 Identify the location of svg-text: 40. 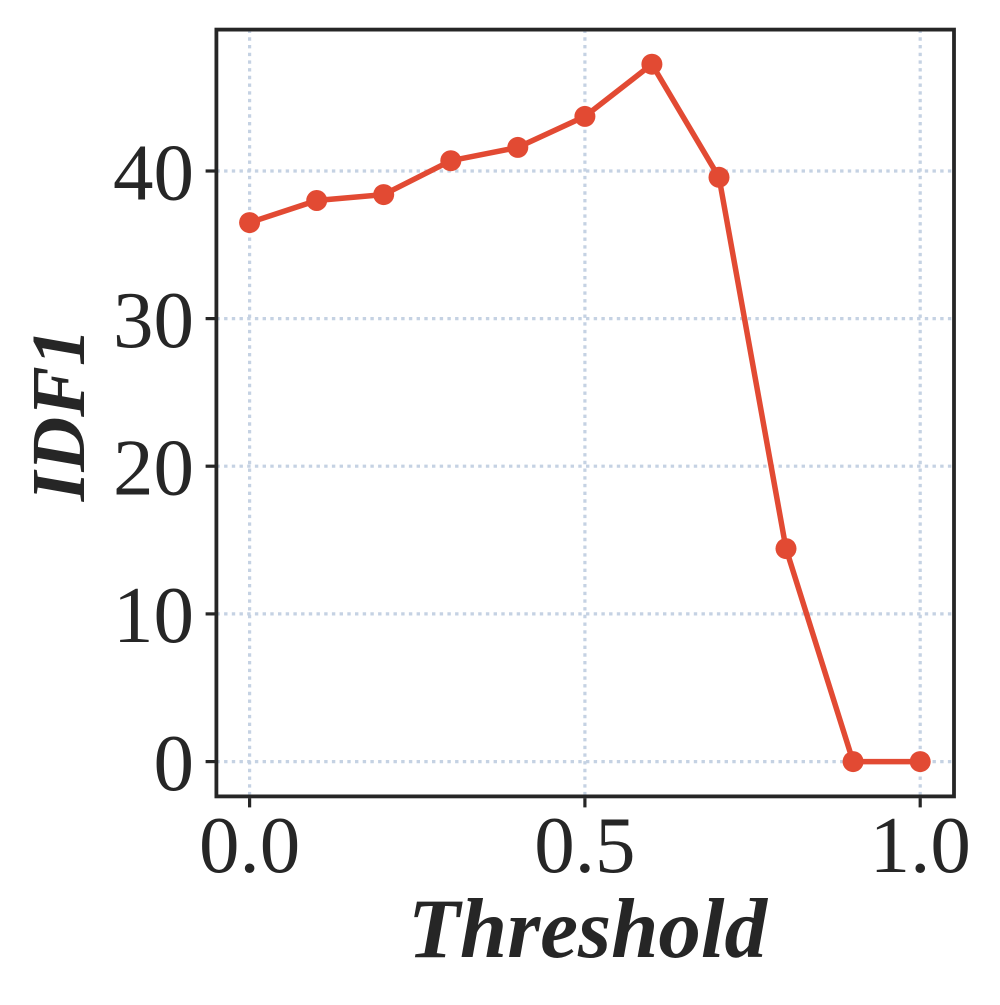
(153, 172).